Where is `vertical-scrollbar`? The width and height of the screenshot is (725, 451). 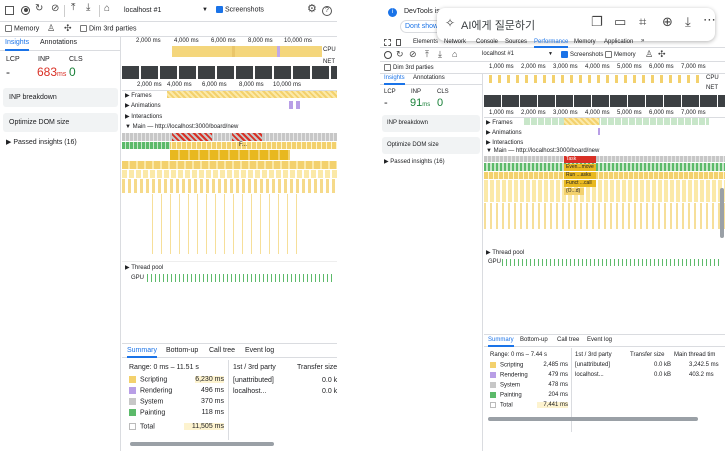 vertical-scrollbar is located at coordinates (722, 213).